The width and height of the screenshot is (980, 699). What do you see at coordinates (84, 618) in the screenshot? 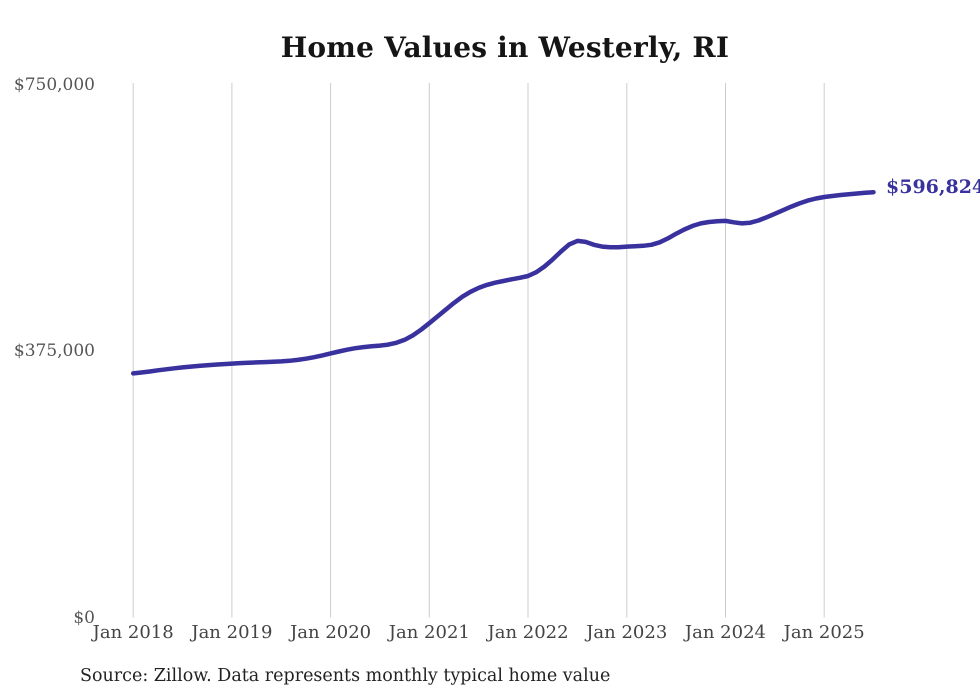
I see `y-axis-tick-0: $0` at bounding box center [84, 618].